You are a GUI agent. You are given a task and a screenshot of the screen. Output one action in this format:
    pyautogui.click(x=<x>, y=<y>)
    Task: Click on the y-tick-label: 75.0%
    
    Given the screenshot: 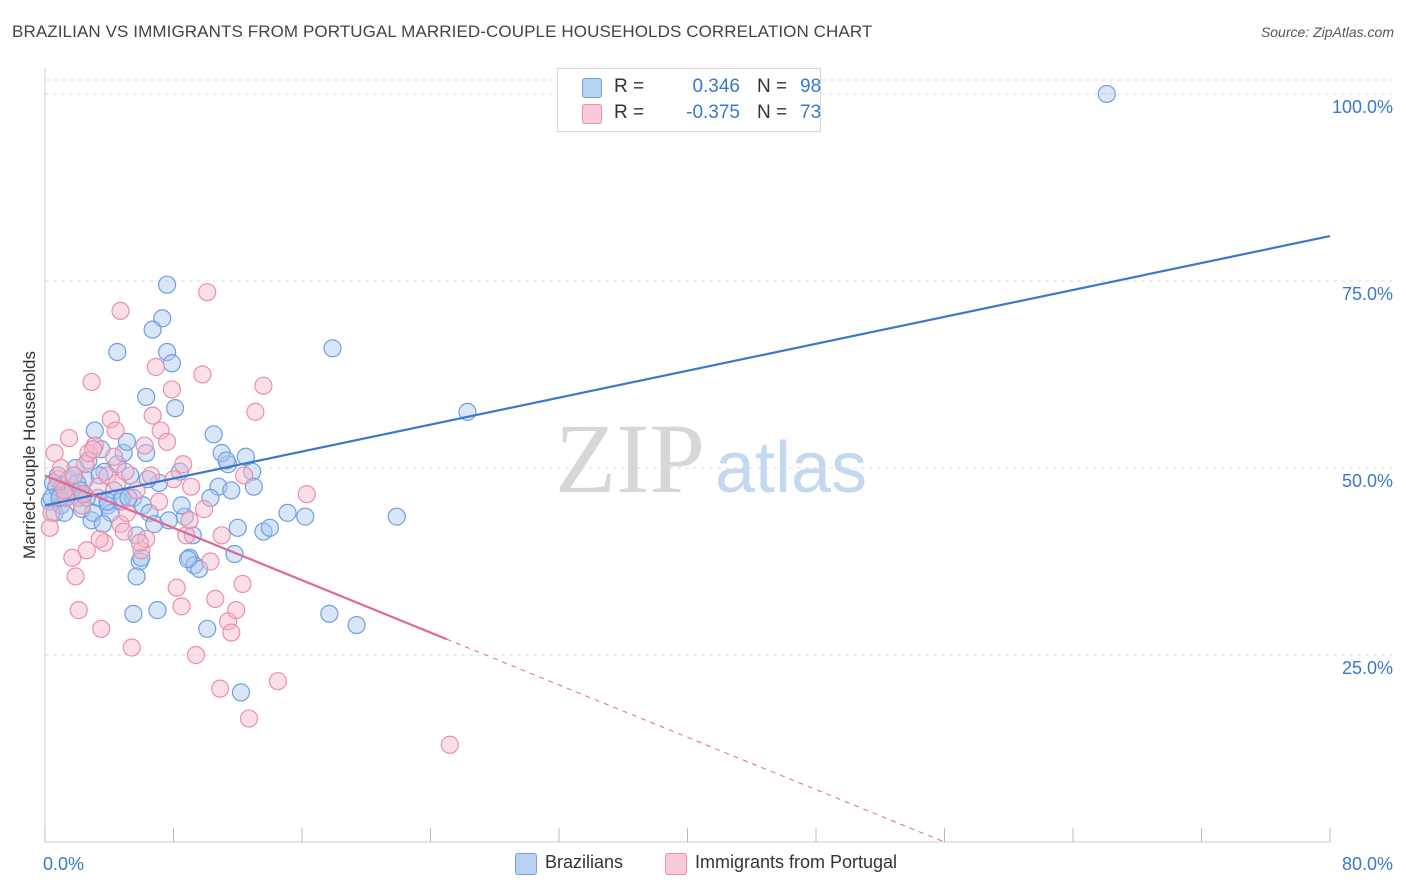 What is the action you would take?
    pyautogui.click(x=1367, y=294)
    